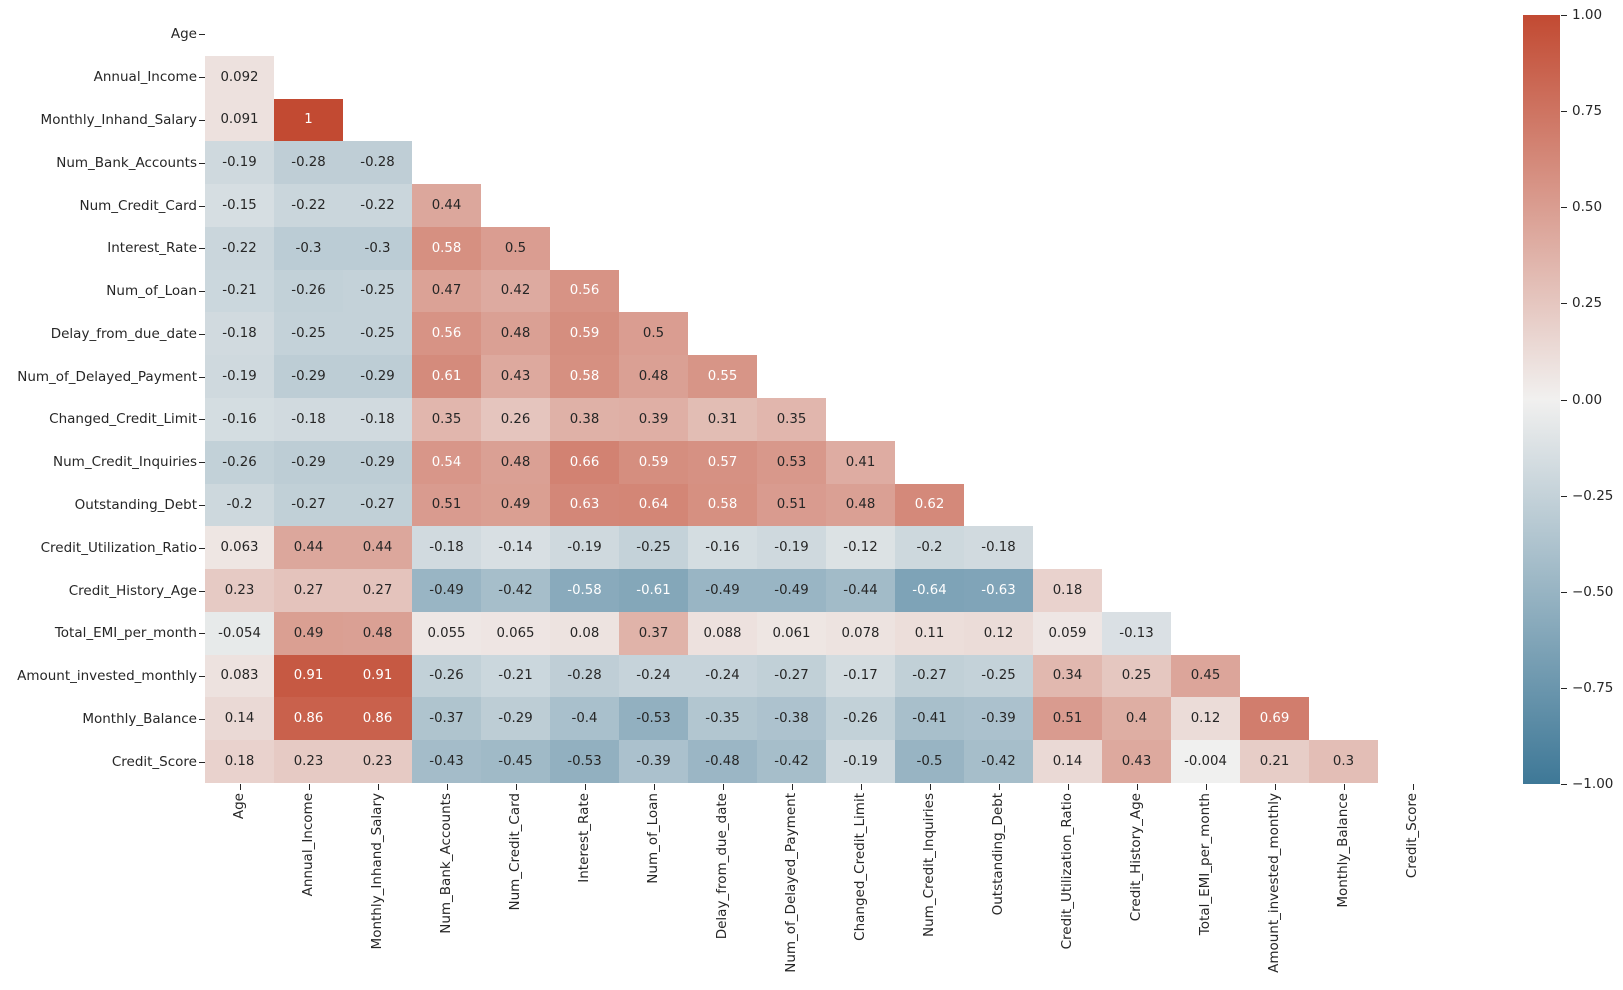 The height and width of the screenshot is (990, 1623). Describe the element at coordinates (653, 633) in the screenshot. I see `heatmap-cell: 0.37` at that location.